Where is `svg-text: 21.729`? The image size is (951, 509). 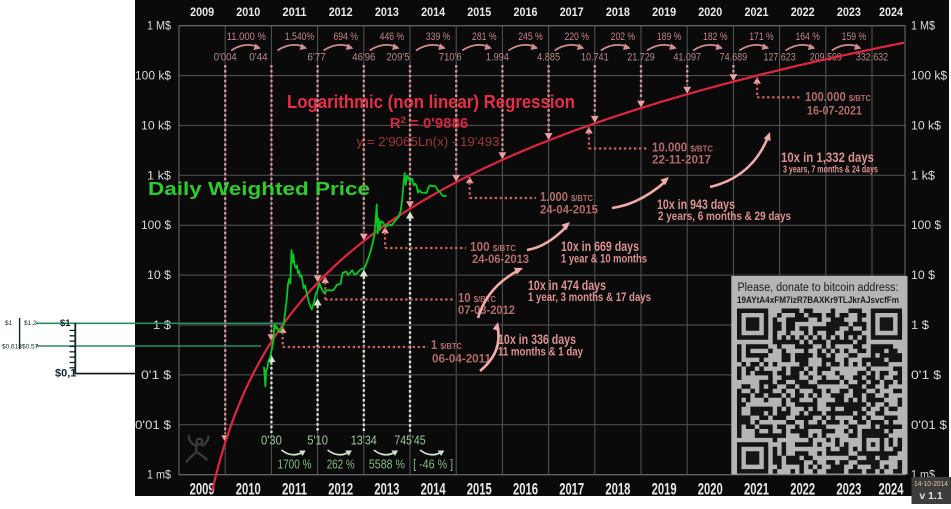 svg-text: 21.729 is located at coordinates (641, 58).